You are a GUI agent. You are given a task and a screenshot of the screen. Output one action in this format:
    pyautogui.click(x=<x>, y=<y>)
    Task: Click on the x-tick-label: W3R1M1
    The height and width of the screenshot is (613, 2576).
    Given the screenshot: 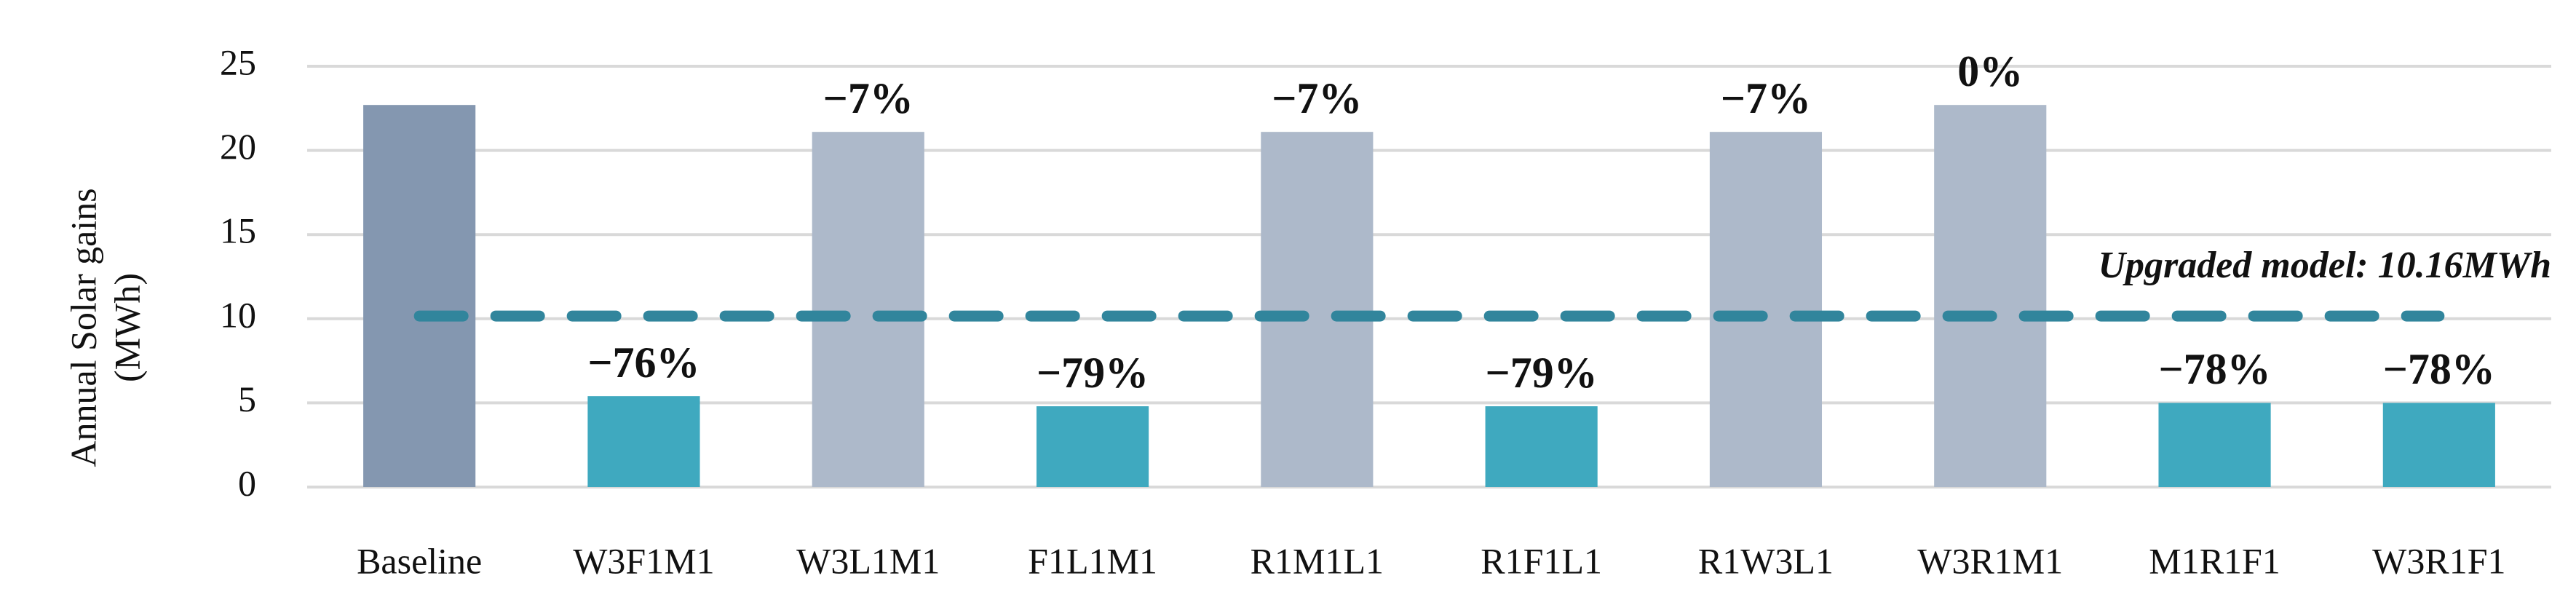 What is the action you would take?
    pyautogui.click(x=1990, y=560)
    